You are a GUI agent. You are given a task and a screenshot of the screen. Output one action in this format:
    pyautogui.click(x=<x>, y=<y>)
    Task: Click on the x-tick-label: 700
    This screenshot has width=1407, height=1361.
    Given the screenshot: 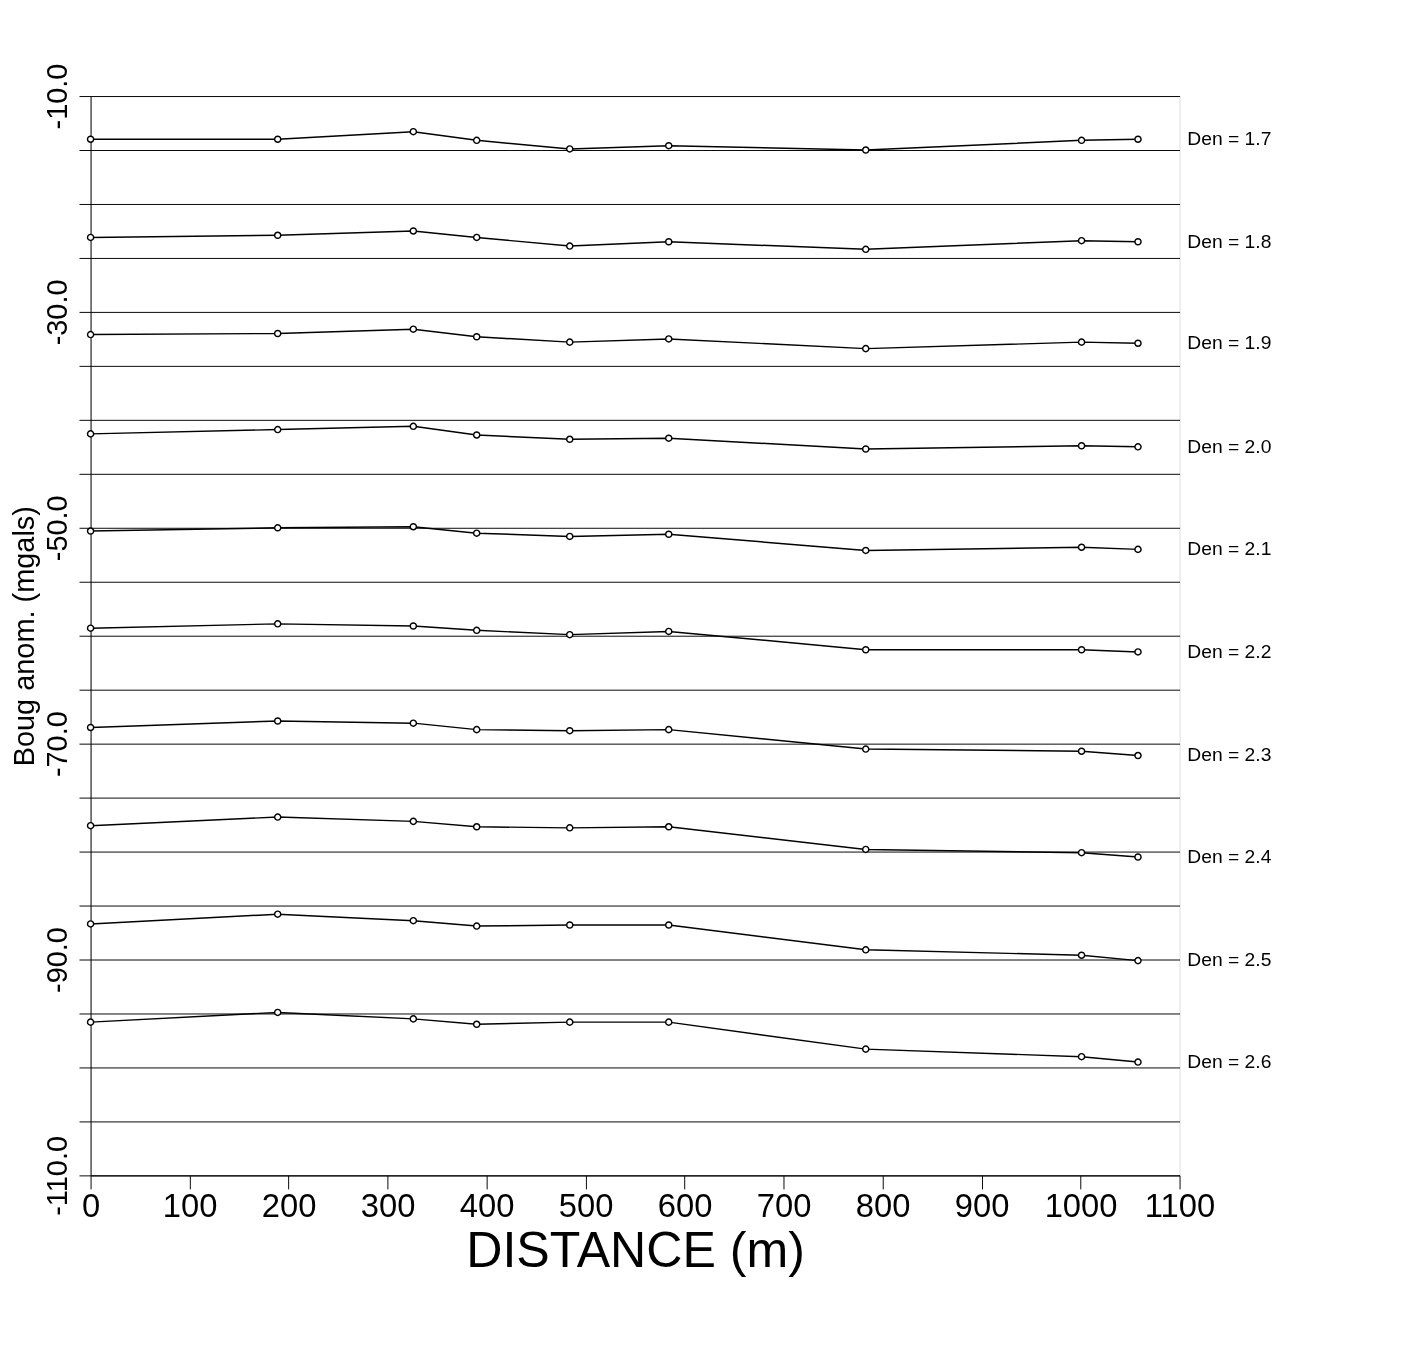 What is the action you would take?
    pyautogui.click(x=784, y=1206)
    